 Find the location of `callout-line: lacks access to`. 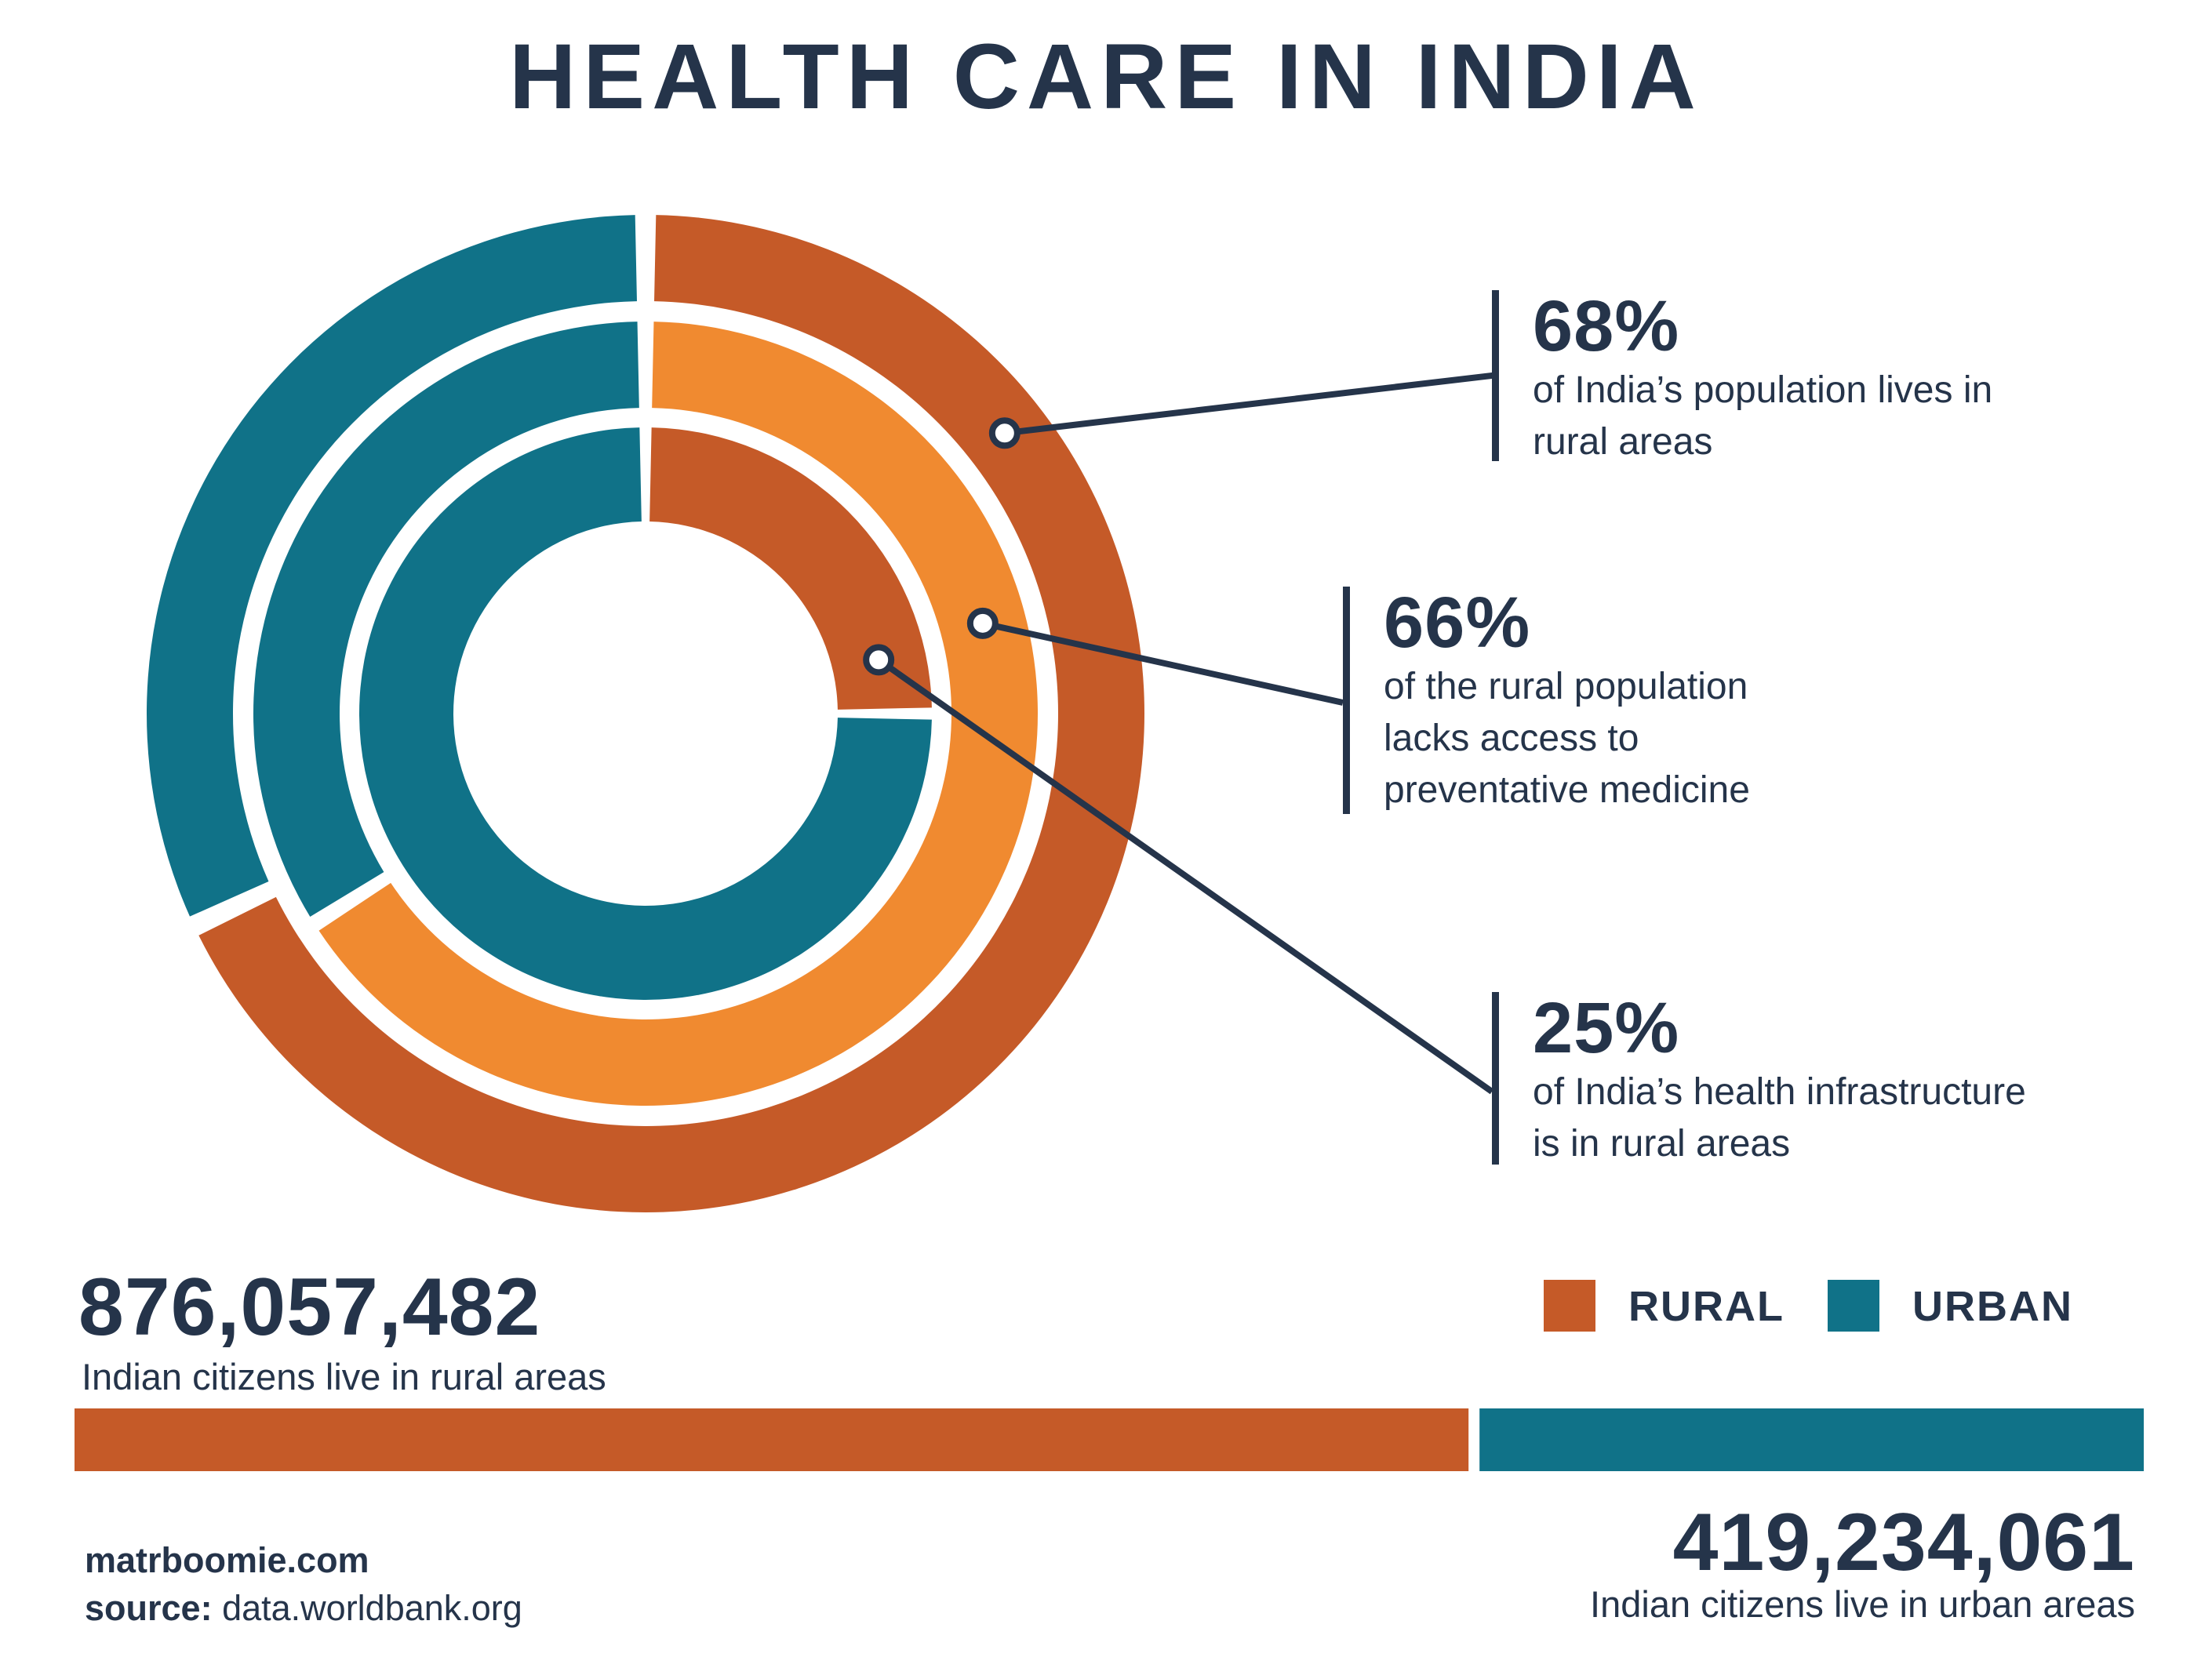

callout-line: lacks access to is located at coordinates (1511, 739).